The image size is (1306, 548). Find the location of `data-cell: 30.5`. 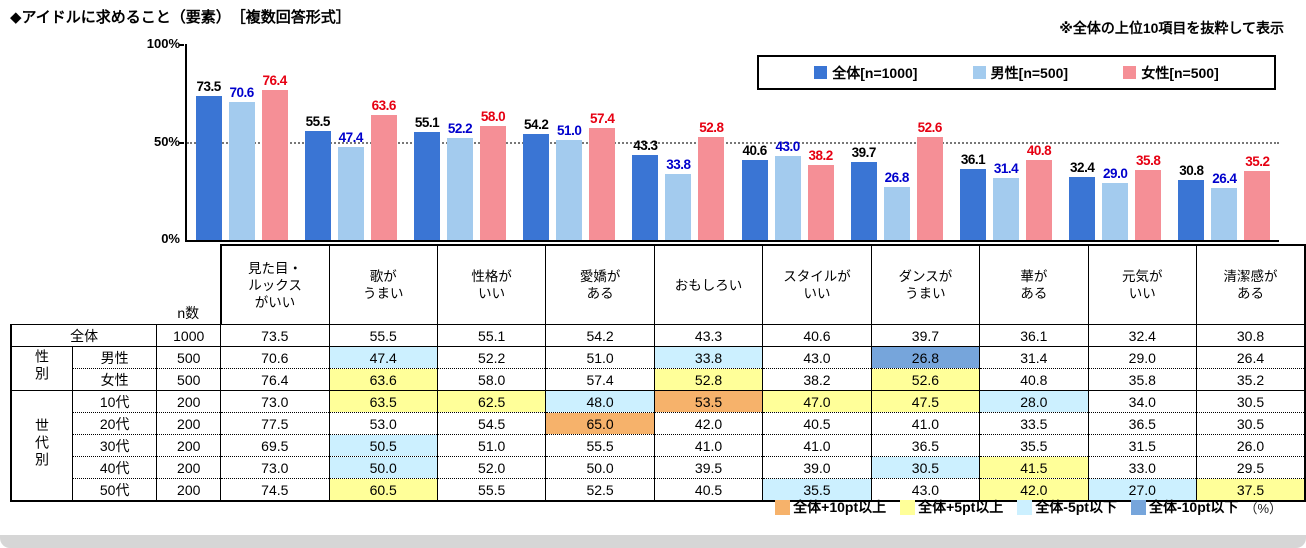

data-cell: 30.5 is located at coordinates (925, 467).